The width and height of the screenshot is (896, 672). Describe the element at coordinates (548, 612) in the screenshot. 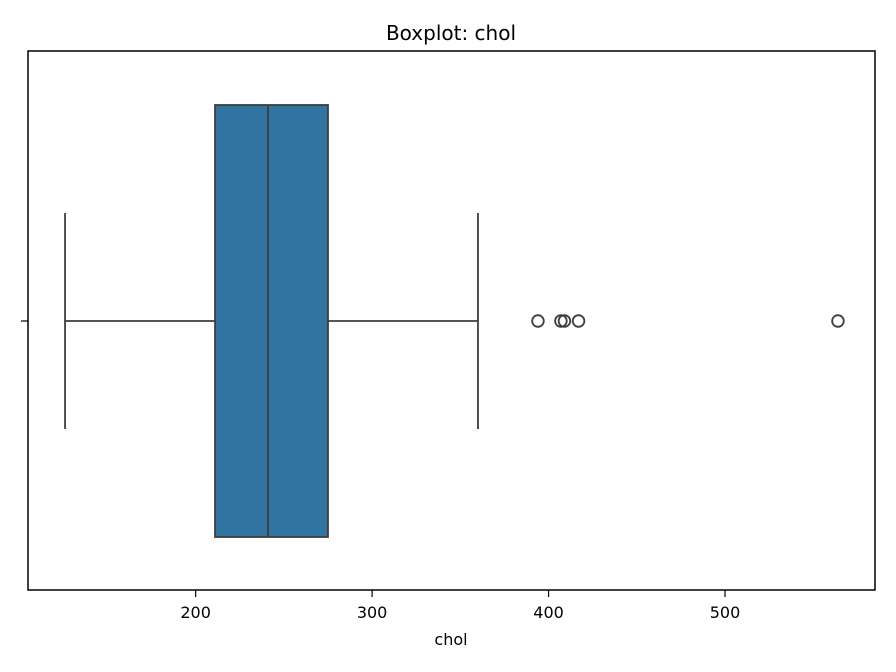

I see `x-tick-label-400: 400` at that location.